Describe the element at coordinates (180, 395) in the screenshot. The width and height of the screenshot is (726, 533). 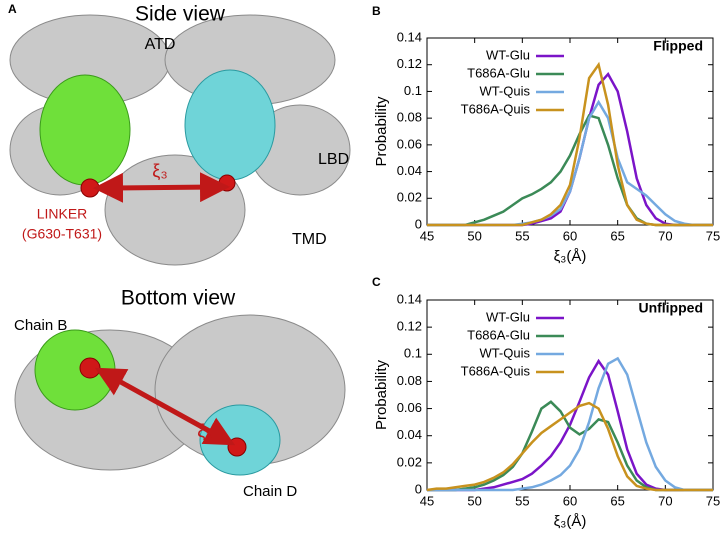
I see `bottom-view-structure` at that location.